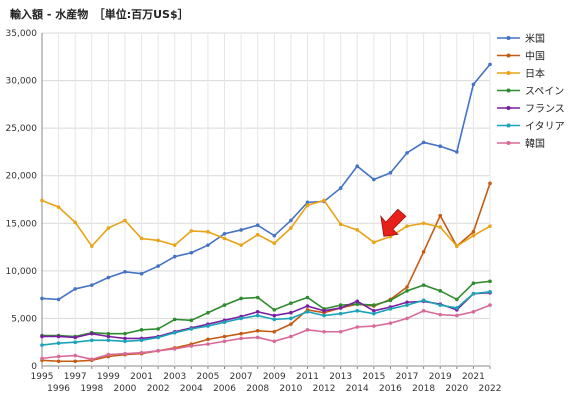 This screenshot has height=403, width=570. I want to click on y-tick-label: 25,000, so click(22, 129).